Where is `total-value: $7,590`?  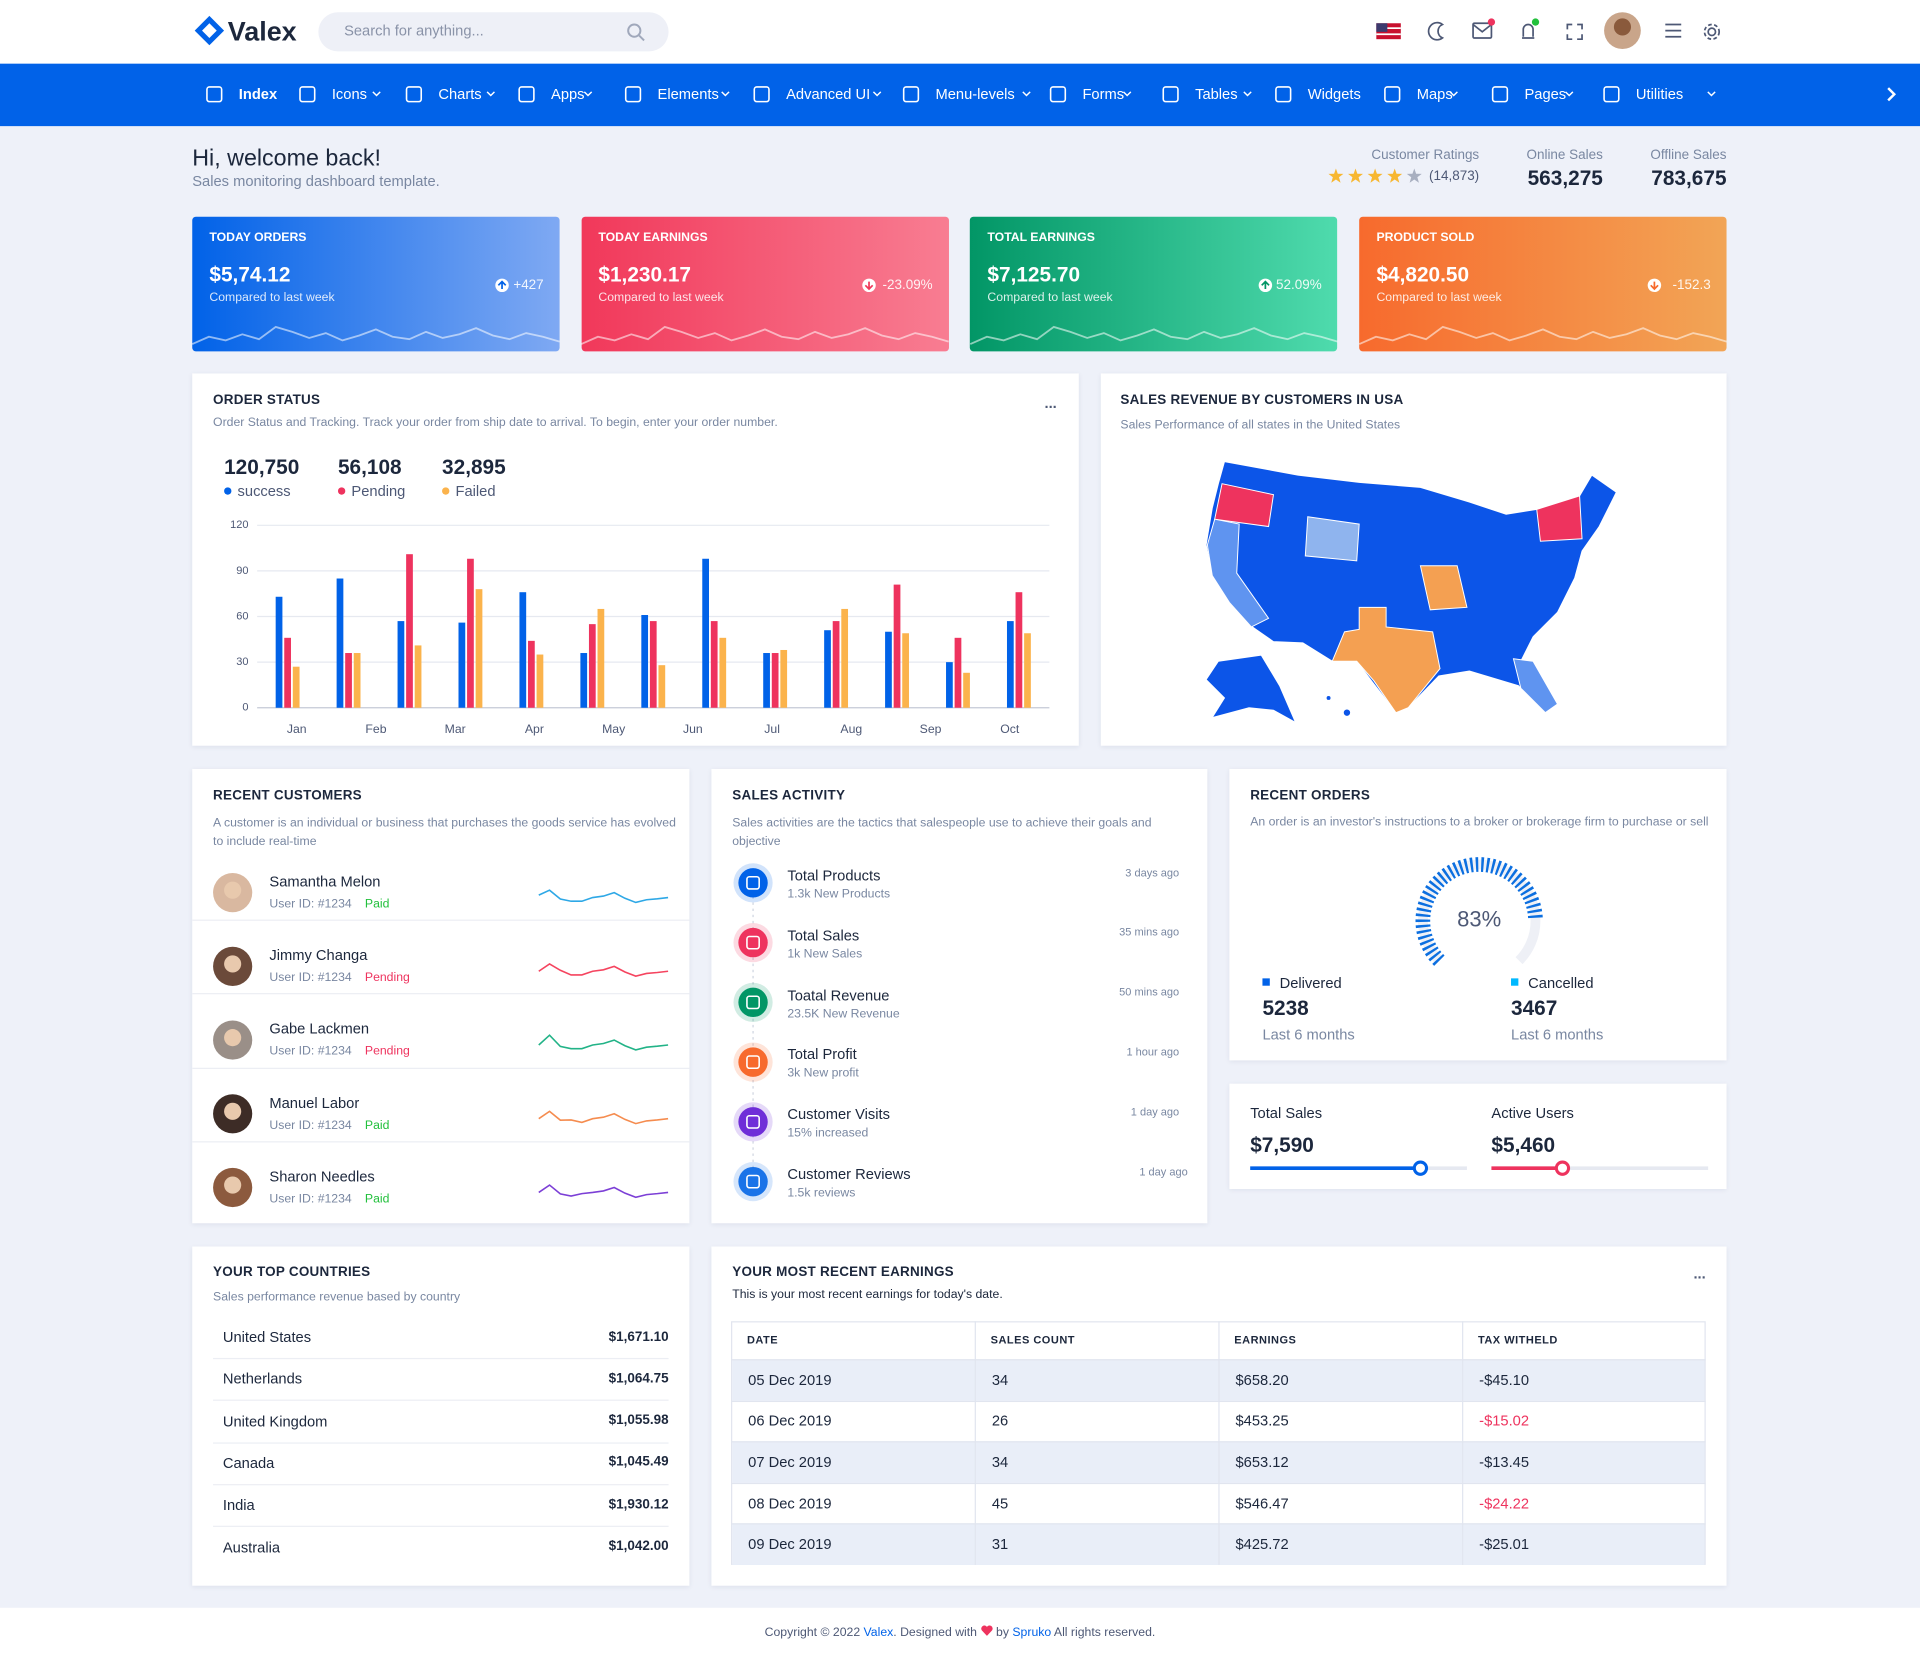 total-value: $7,590 is located at coordinates (1282, 1145).